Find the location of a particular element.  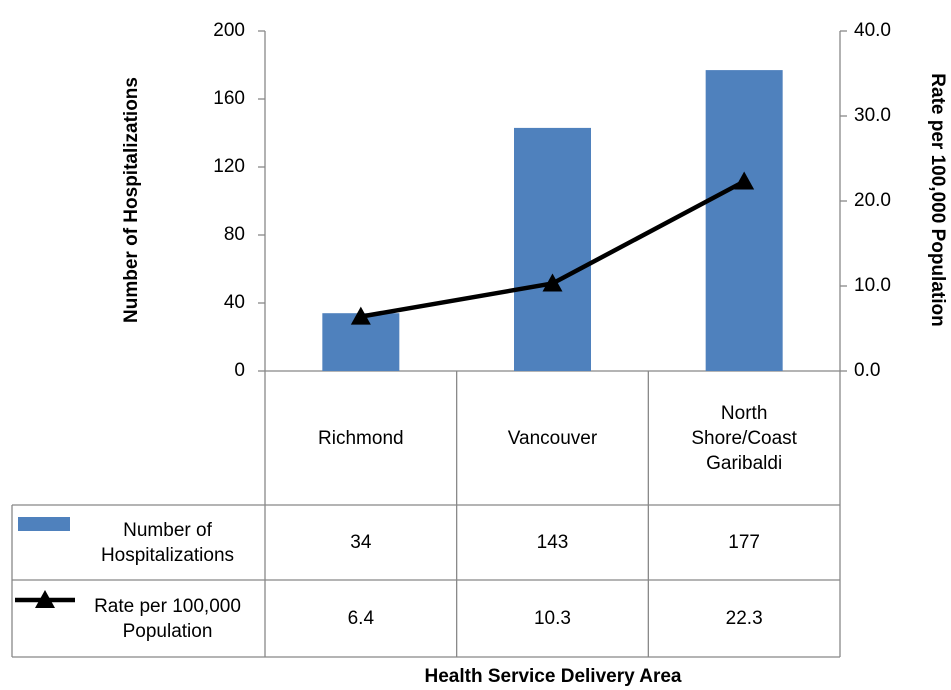

y2-tick-label: 40.0 is located at coordinates (872, 30).